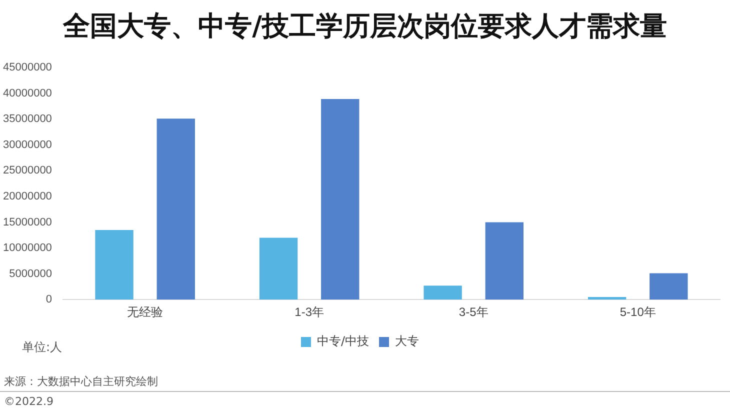  Describe the element at coordinates (27, 119) in the screenshot. I see `y-tick-label: 35000000` at that location.